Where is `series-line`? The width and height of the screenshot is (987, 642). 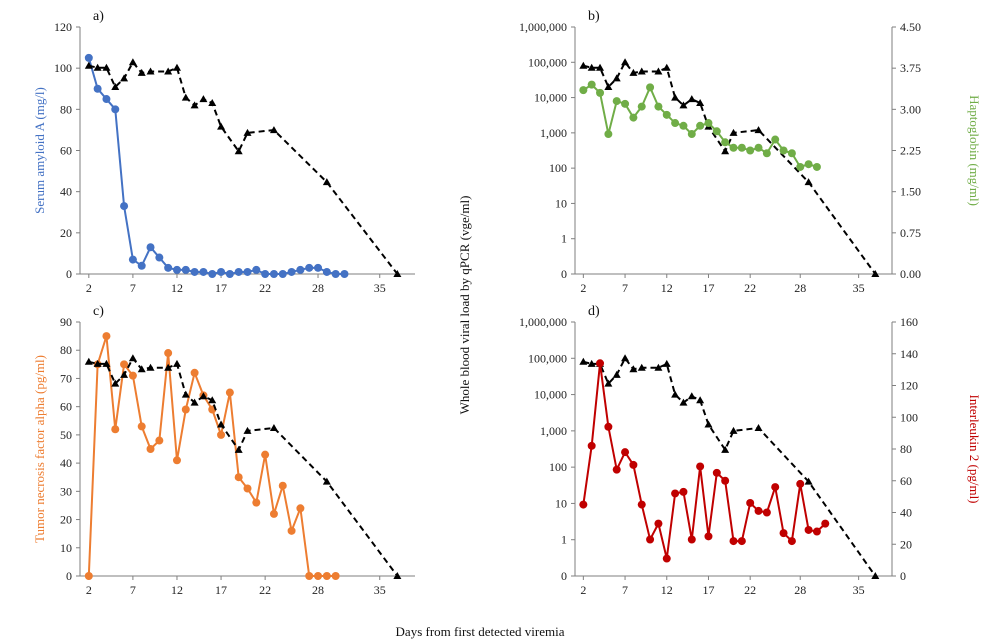 series-line is located at coordinates (730, 167).